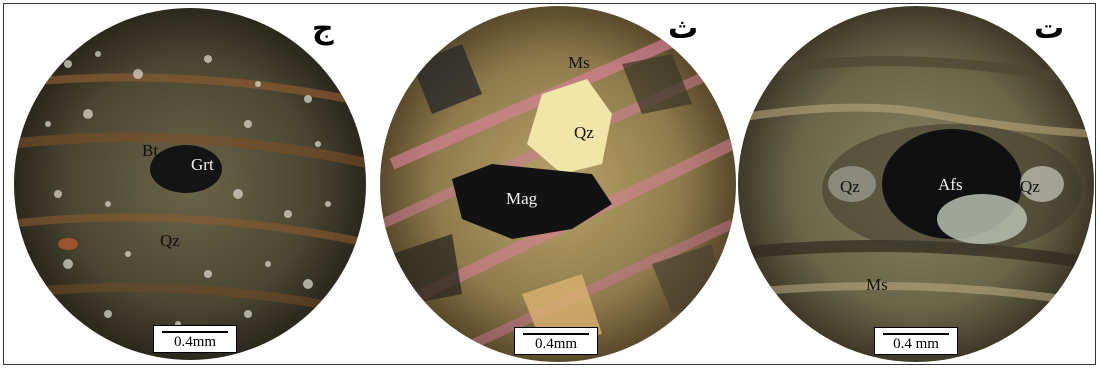  I want to click on scale-bar-2: 0.4mm, so click(556, 341).